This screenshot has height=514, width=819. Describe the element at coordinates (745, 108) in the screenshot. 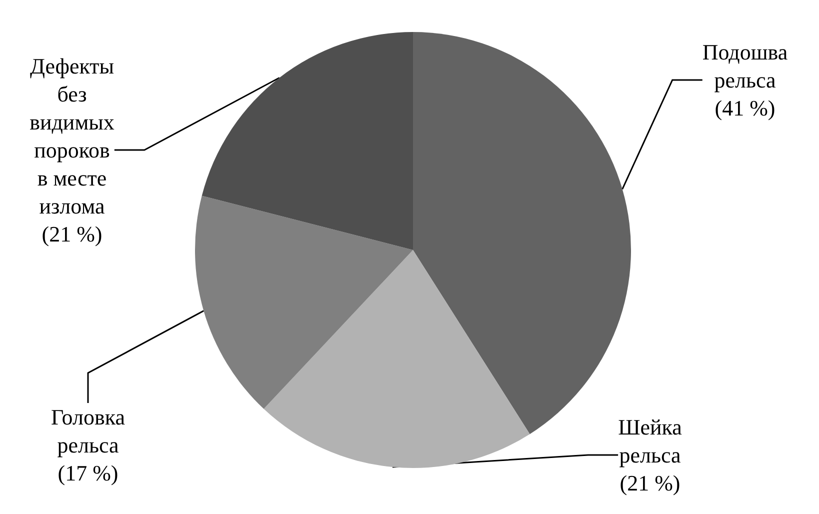

I see `data-label: (41 %)` at that location.